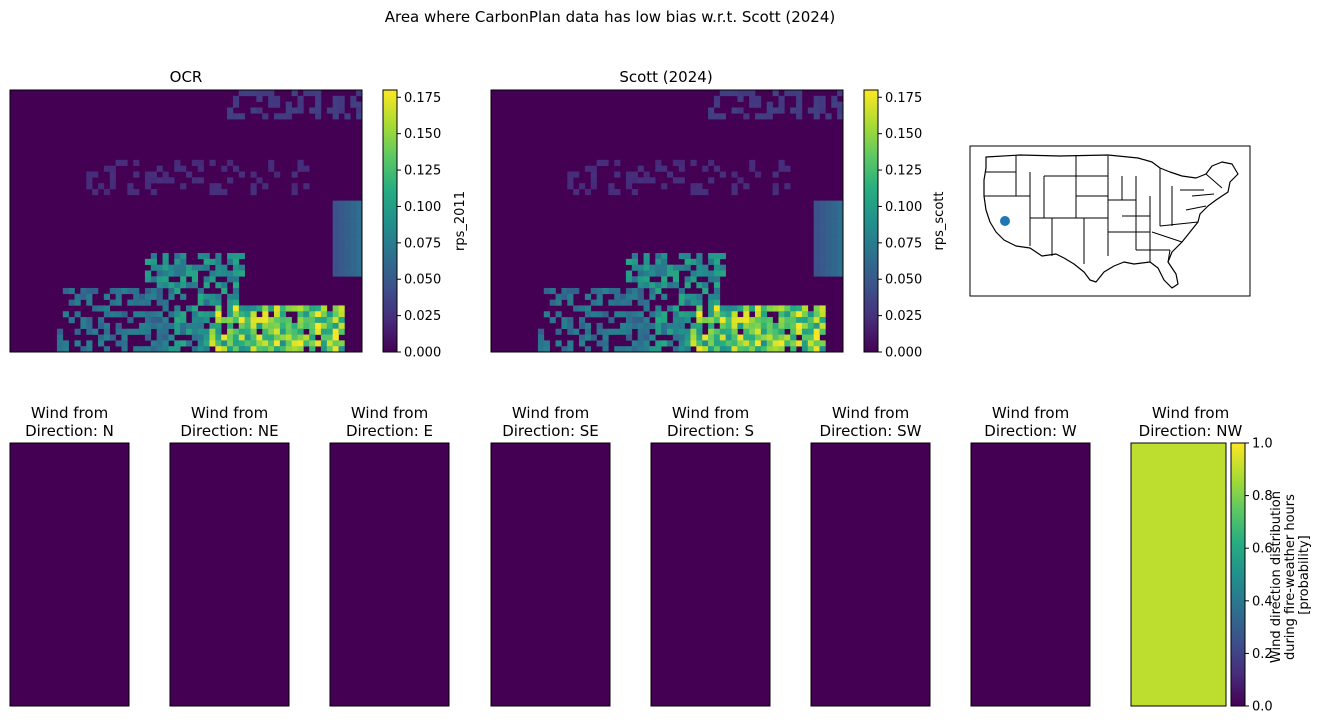 The image size is (1339, 724). I want to click on colorbar-tick-label: 0.100, so click(903, 207).